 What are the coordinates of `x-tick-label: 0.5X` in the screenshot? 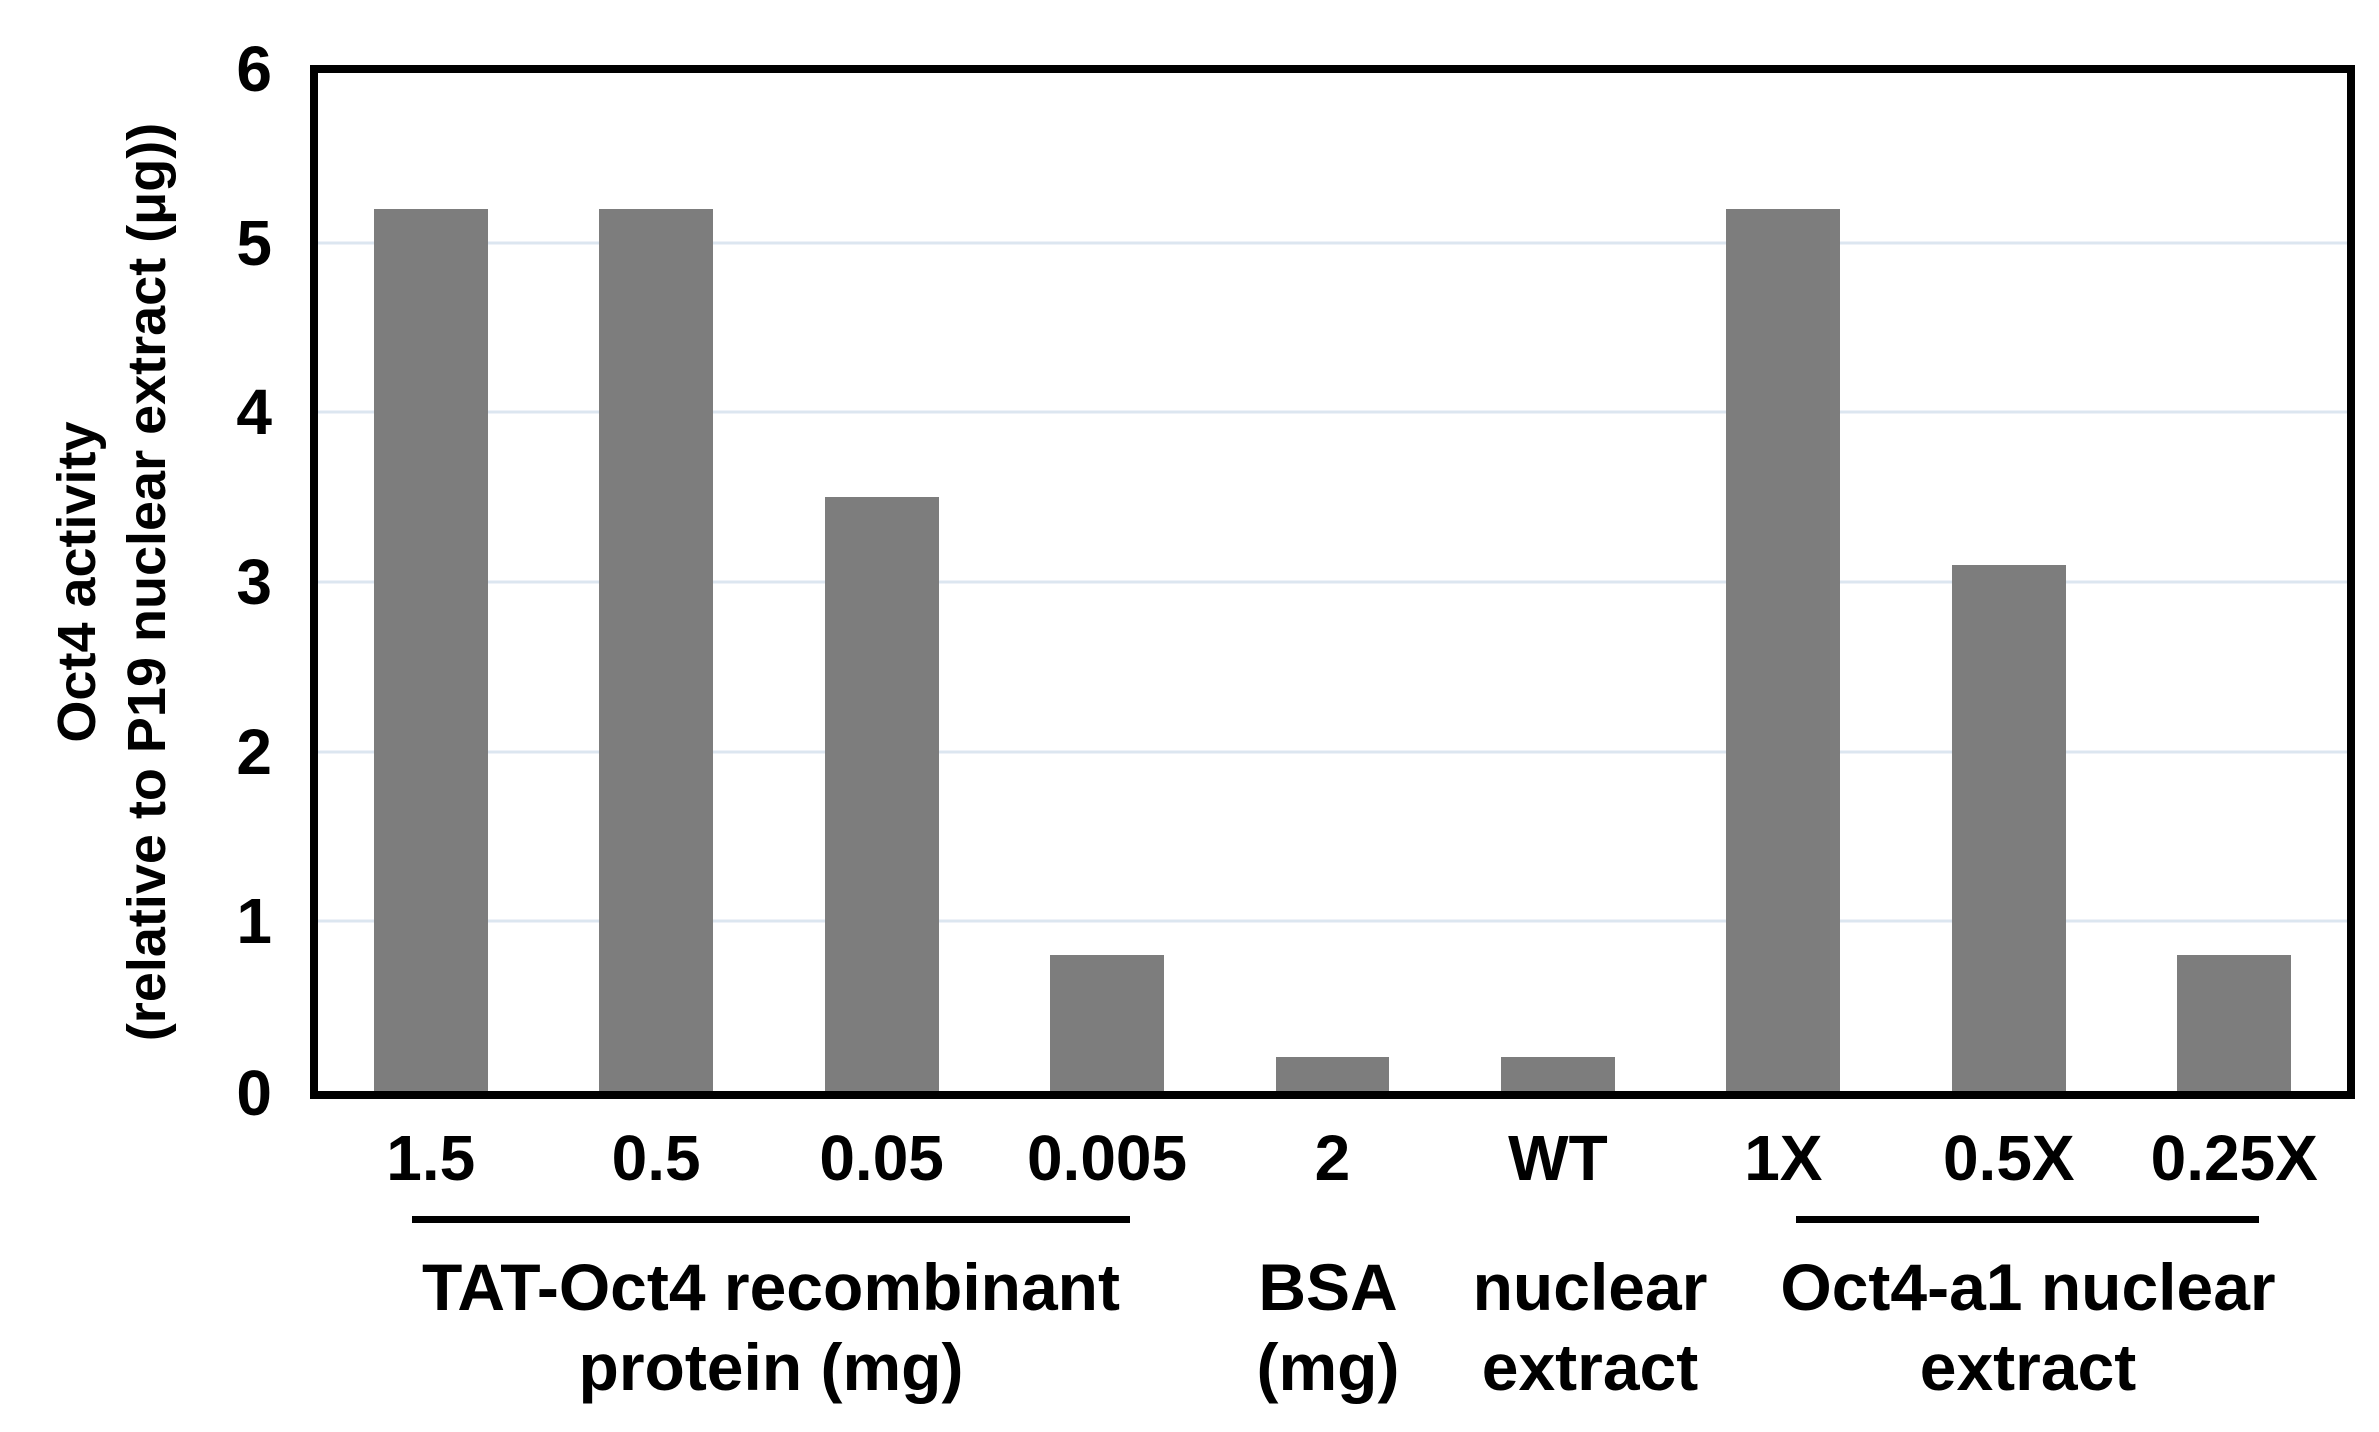 It's located at (2008, 1158).